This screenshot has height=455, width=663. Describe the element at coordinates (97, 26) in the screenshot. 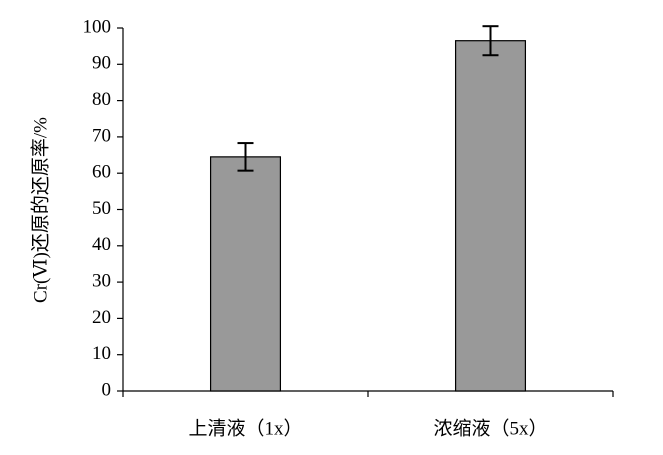

I see `y-tick-label: 100` at that location.